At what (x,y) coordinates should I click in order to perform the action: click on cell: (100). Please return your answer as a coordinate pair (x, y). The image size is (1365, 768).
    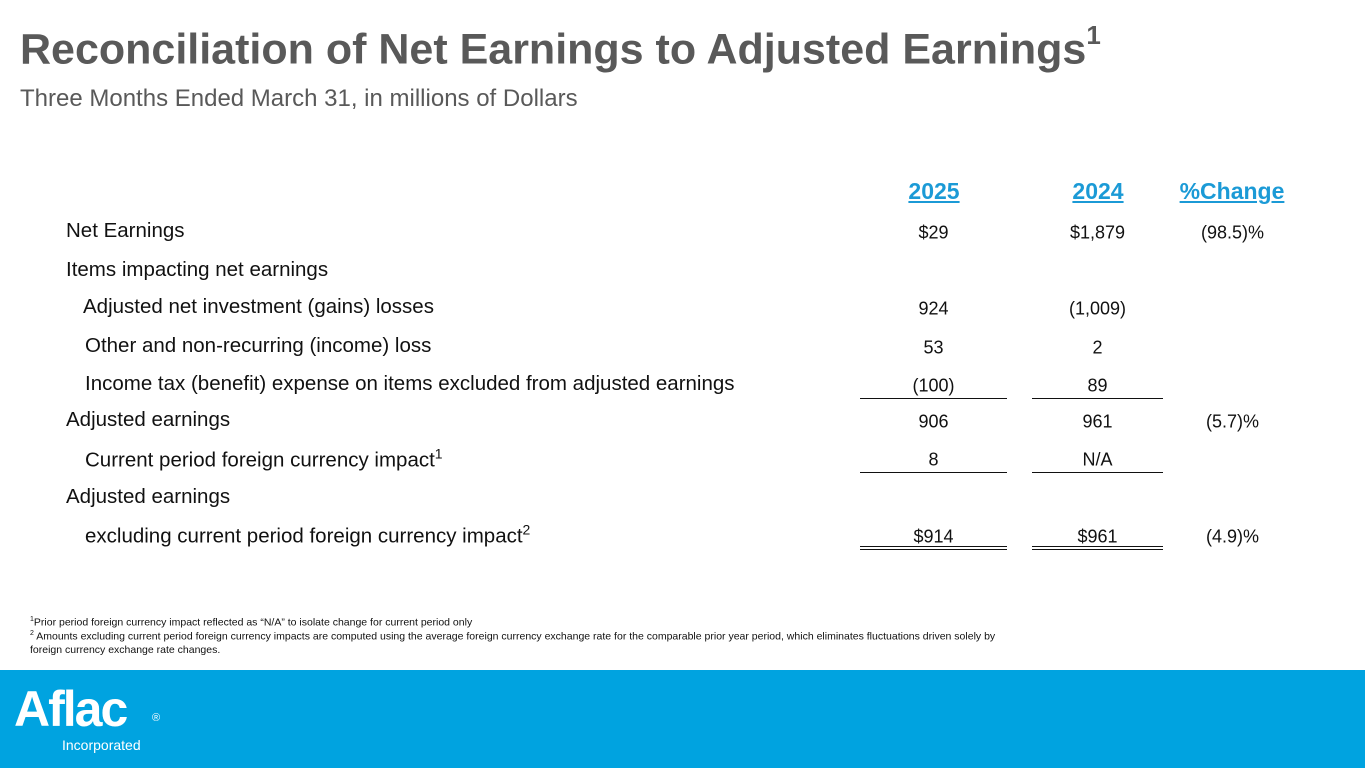
    Looking at the image, I should click on (933, 385).